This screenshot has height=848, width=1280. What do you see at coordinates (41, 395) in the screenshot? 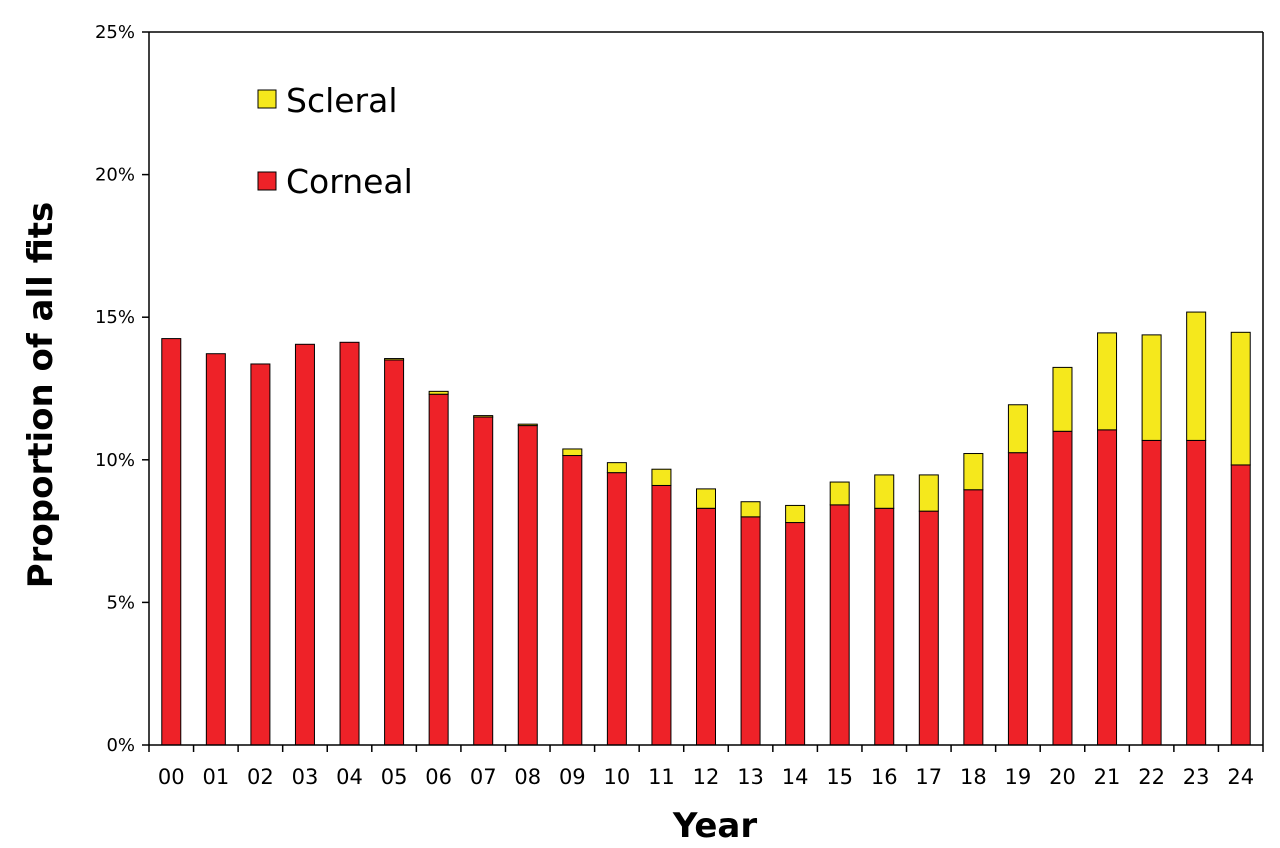
I see `y-axis-title: Proportion of all fits` at bounding box center [41, 395].